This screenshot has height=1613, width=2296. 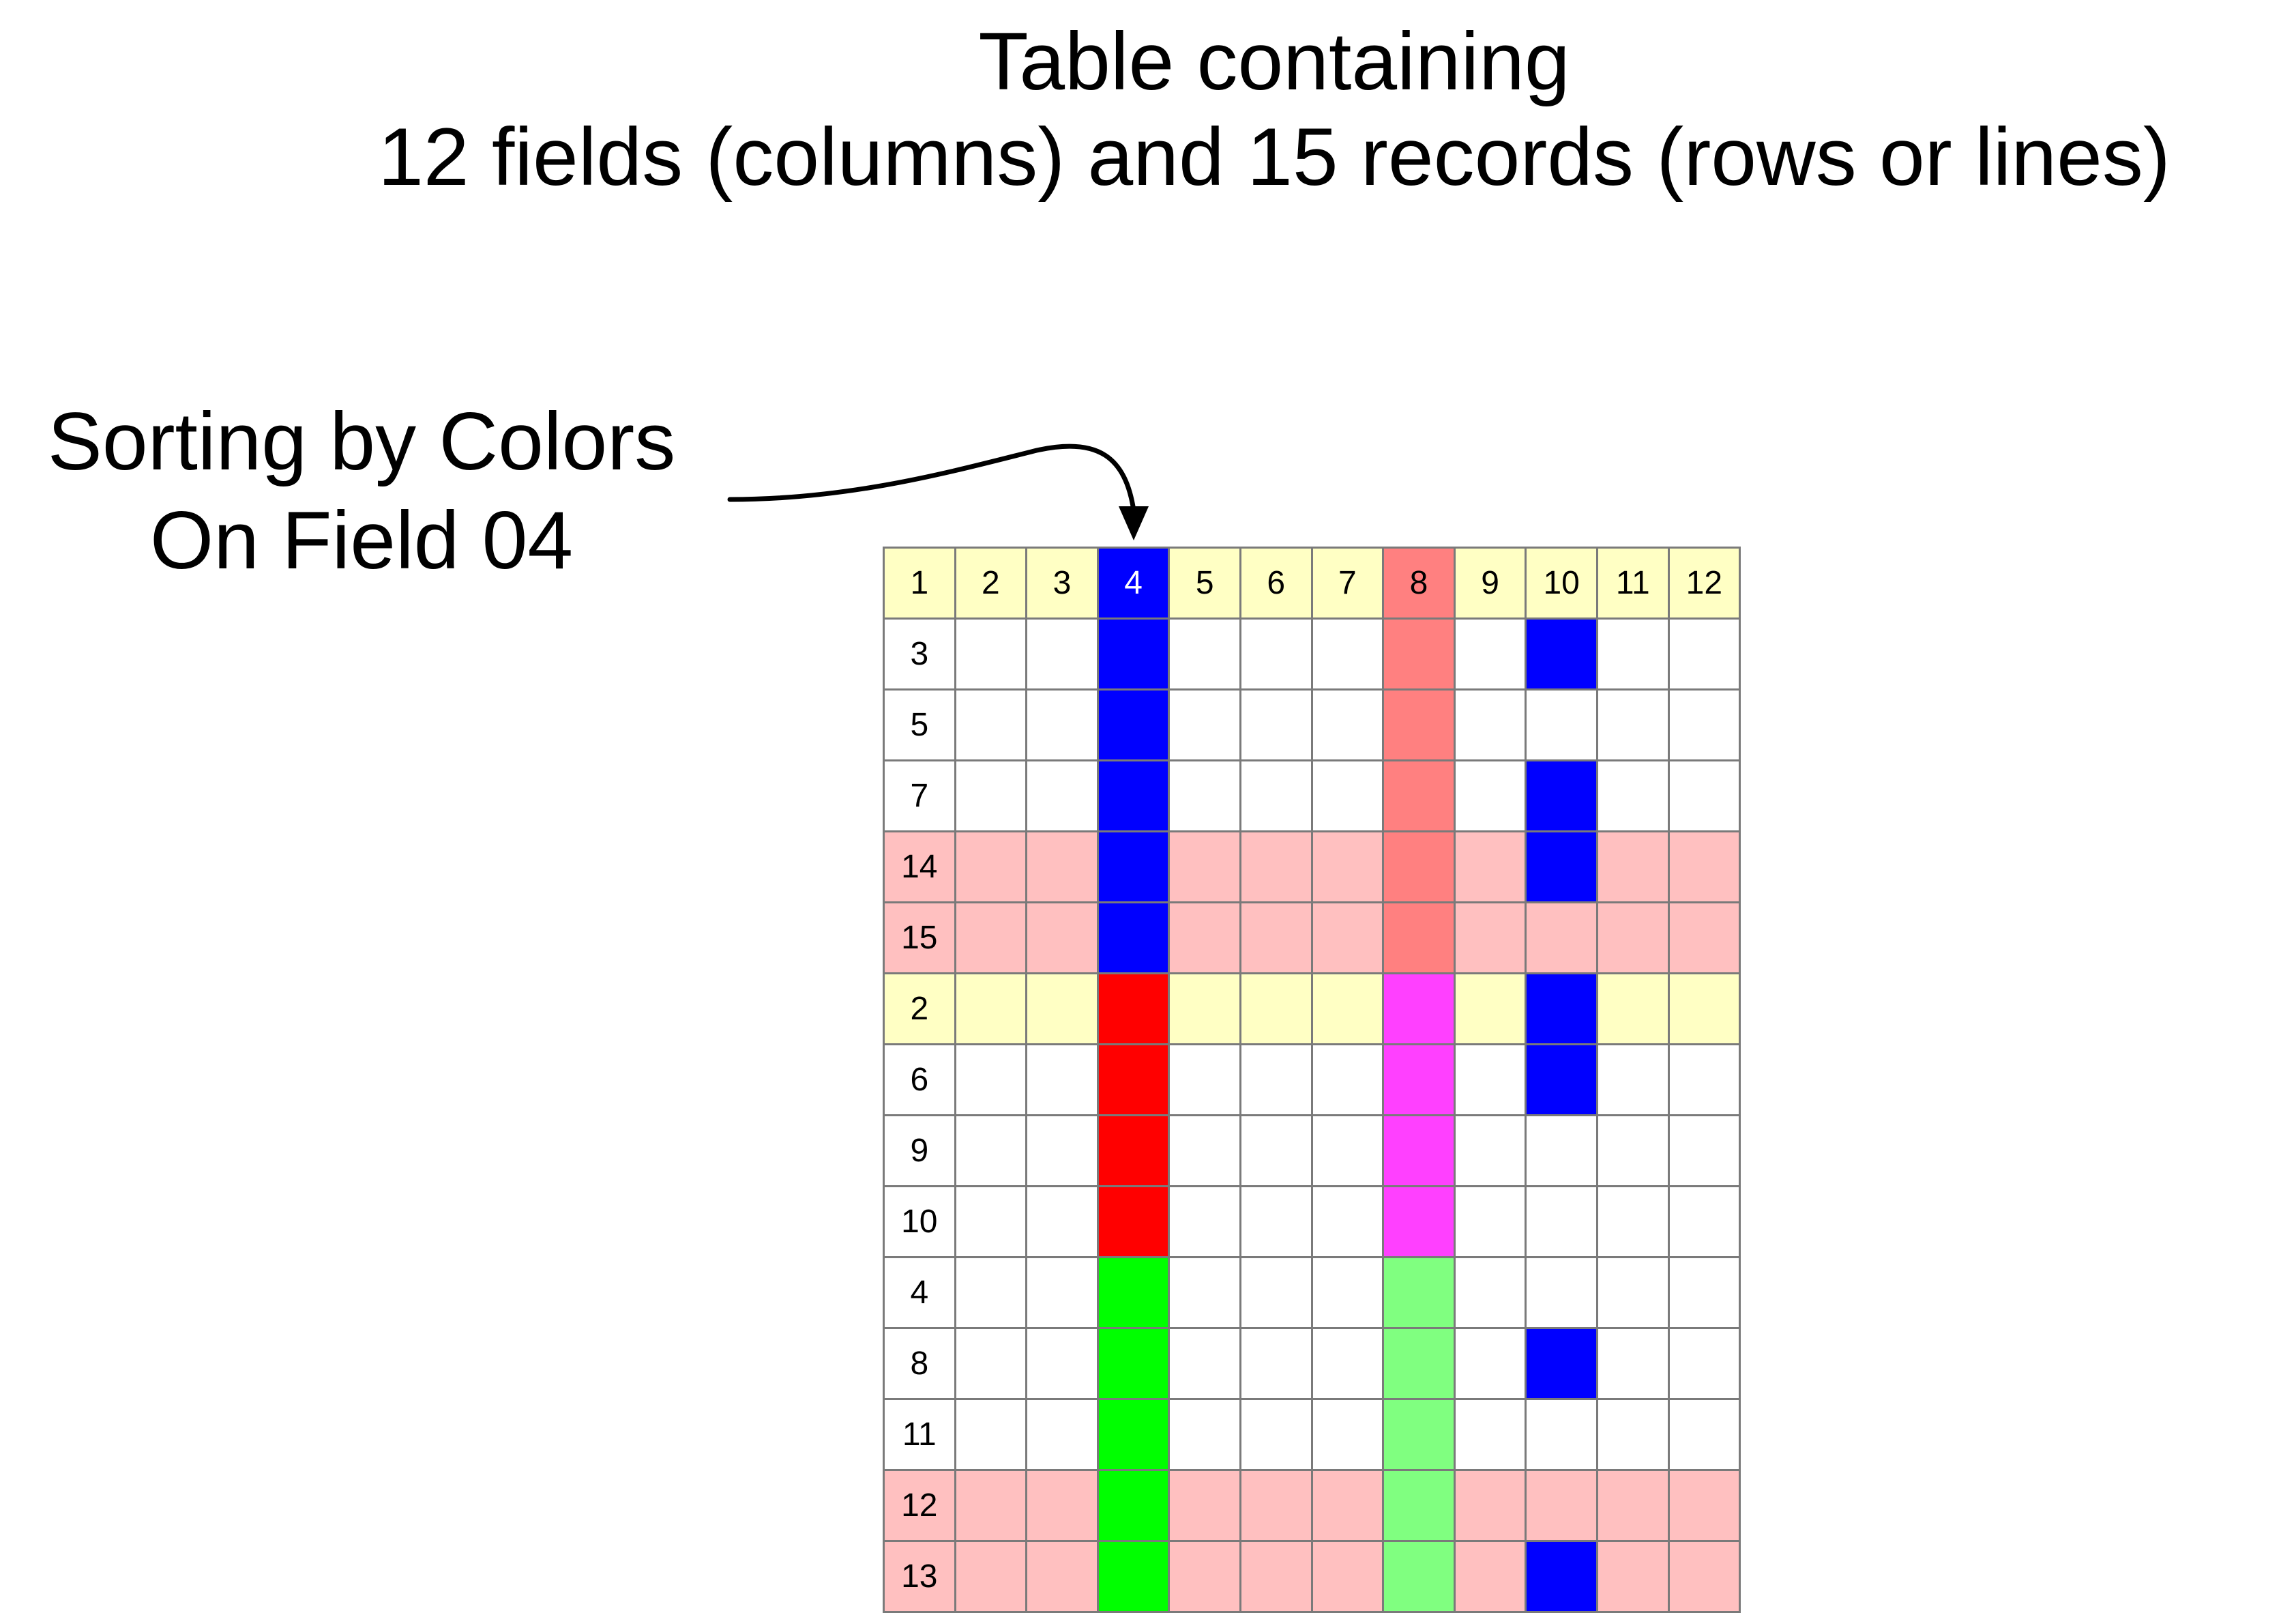 What do you see at coordinates (920, 1577) in the screenshot?
I see `row-label-cell: 13` at bounding box center [920, 1577].